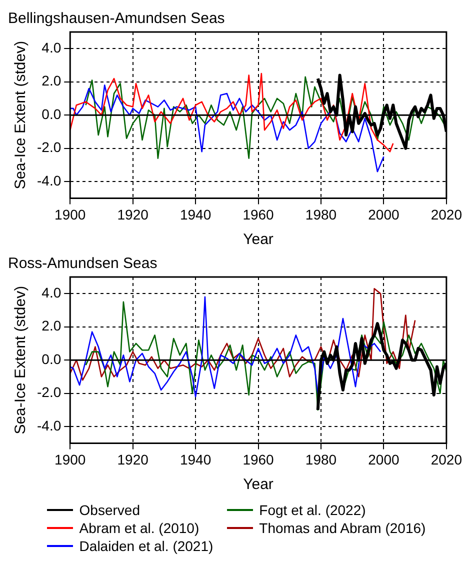 The height and width of the screenshot is (565, 473). Describe the element at coordinates (116, 19) in the screenshot. I see `chart-title: Bellingshausen-Amundsen Seas` at that location.